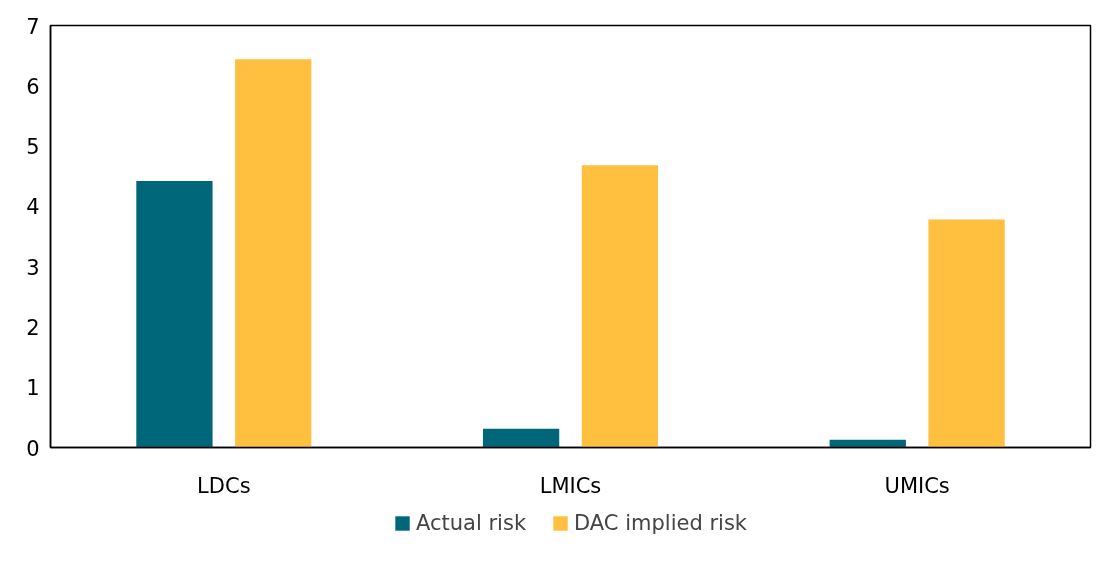  Describe the element at coordinates (33, 327) in the screenshot. I see `y-tick-label: 2` at that location.